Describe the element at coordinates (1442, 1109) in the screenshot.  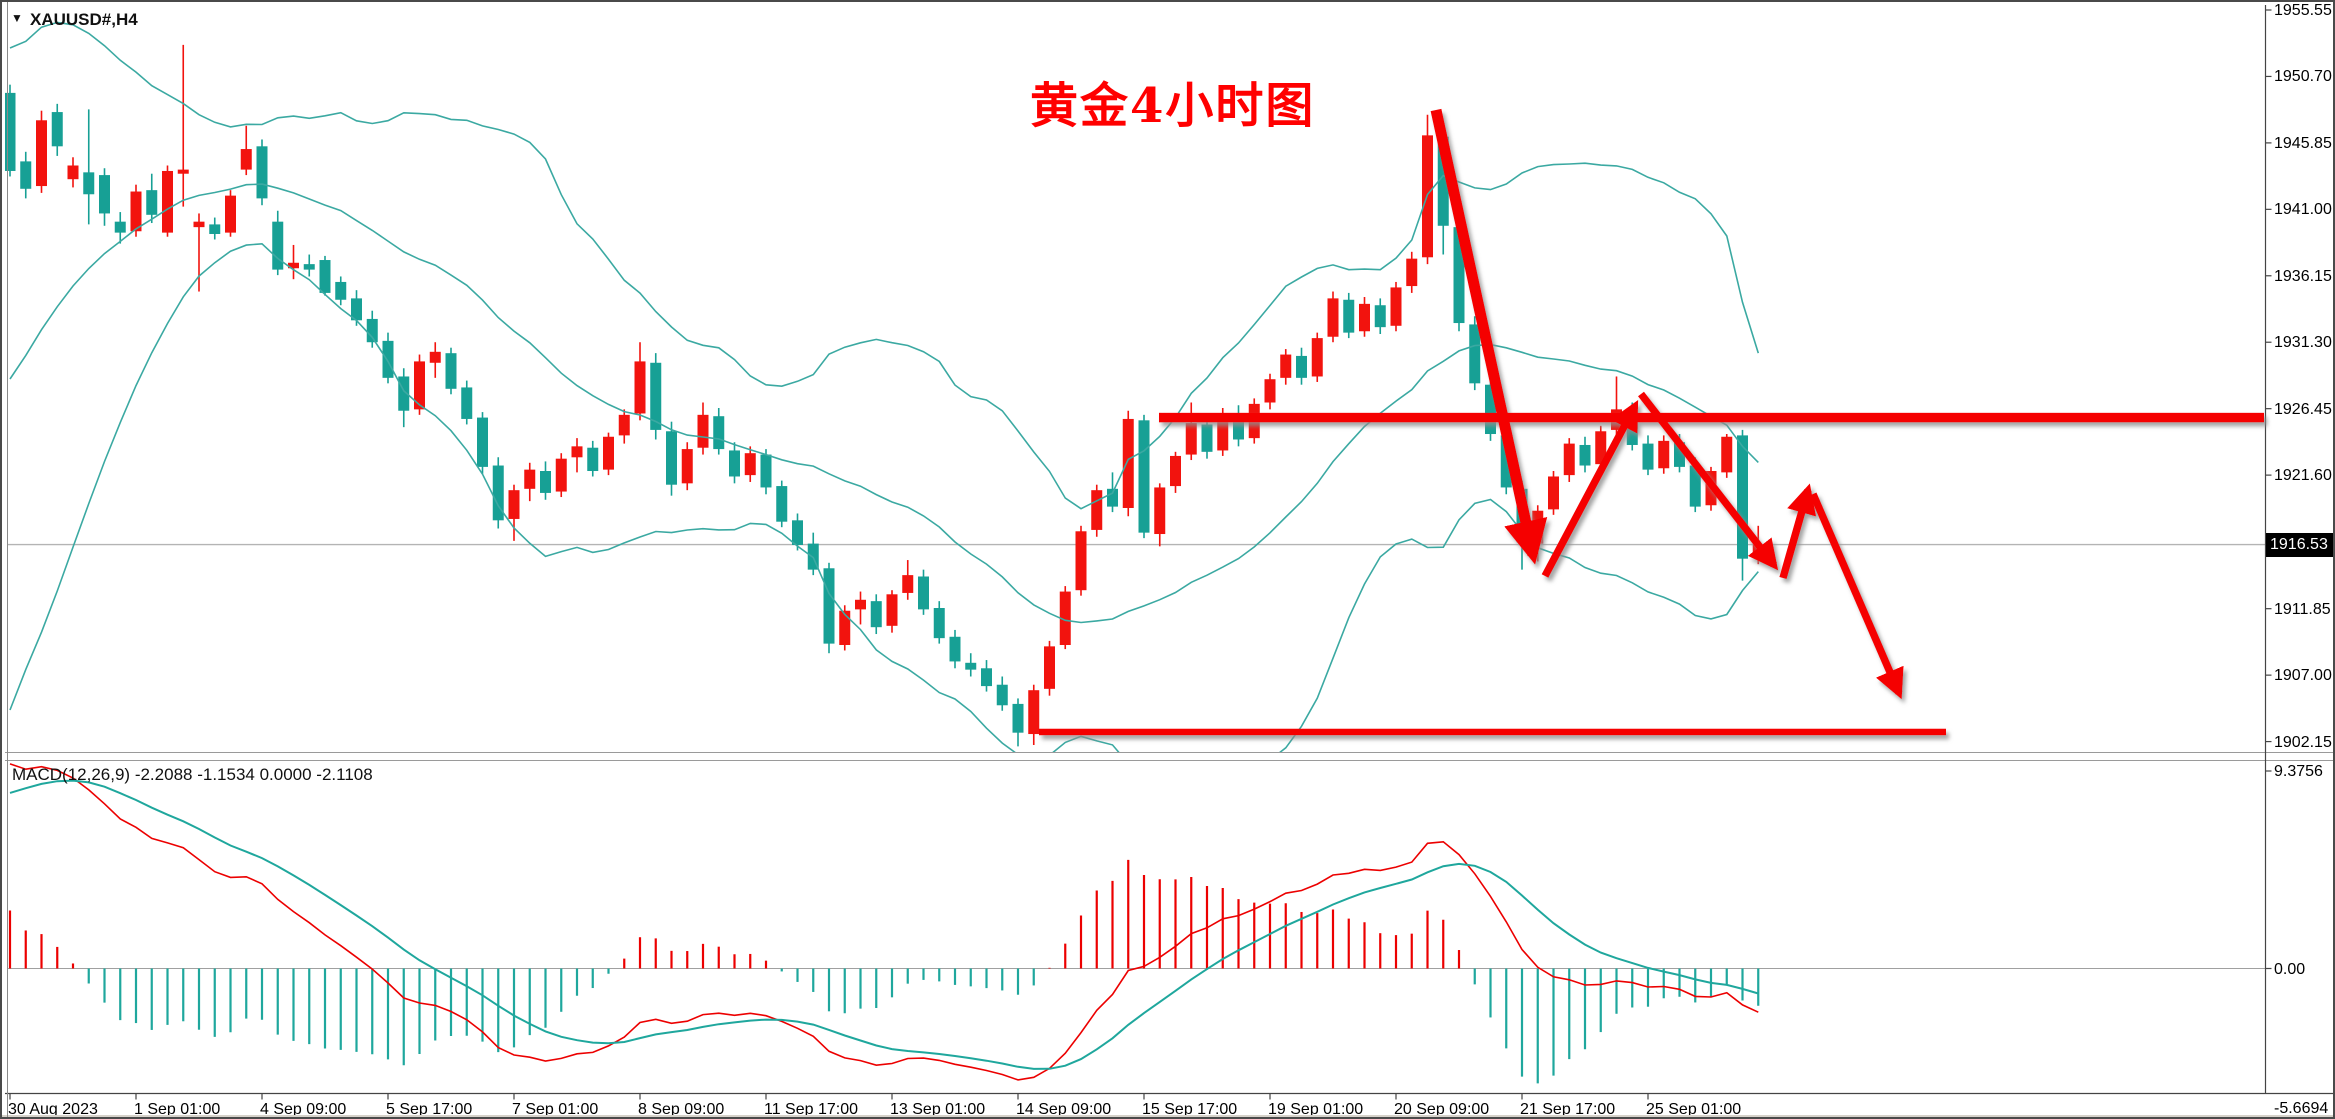
I see `time-axis-label: 20 Sep 09:00` at that location.